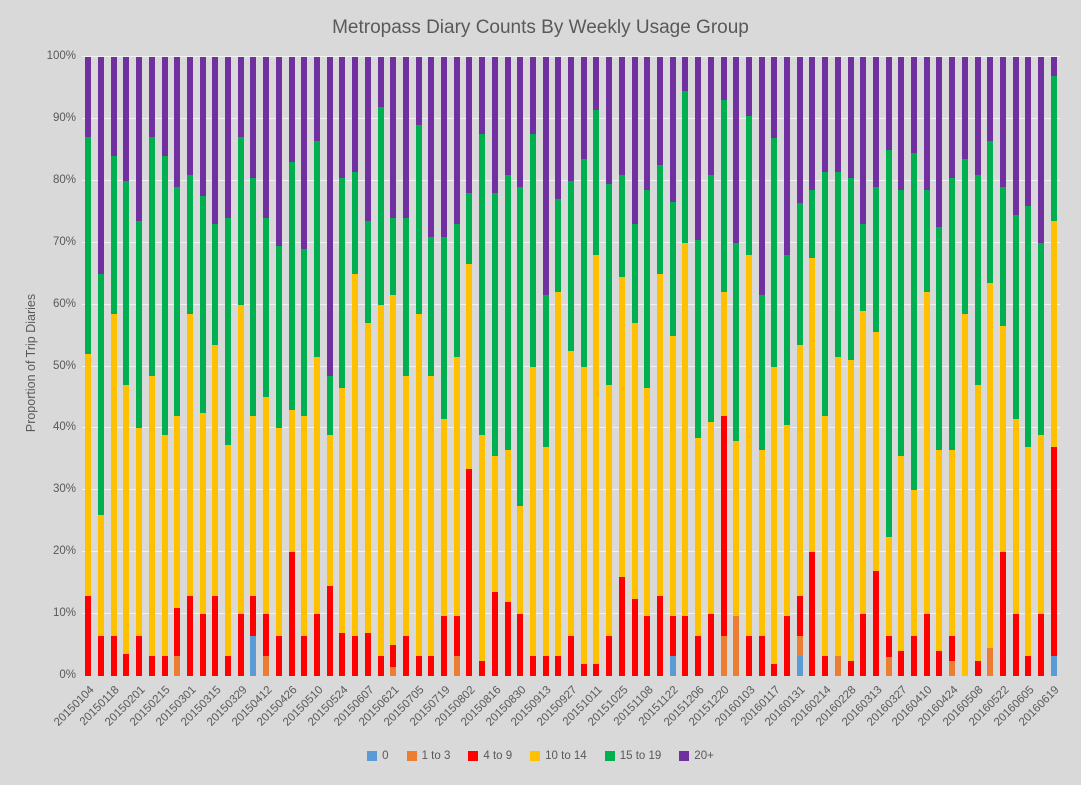 The image size is (1081, 785). What do you see at coordinates (696, 756) in the screenshot?
I see `legend-item-20+: 20+` at bounding box center [696, 756].